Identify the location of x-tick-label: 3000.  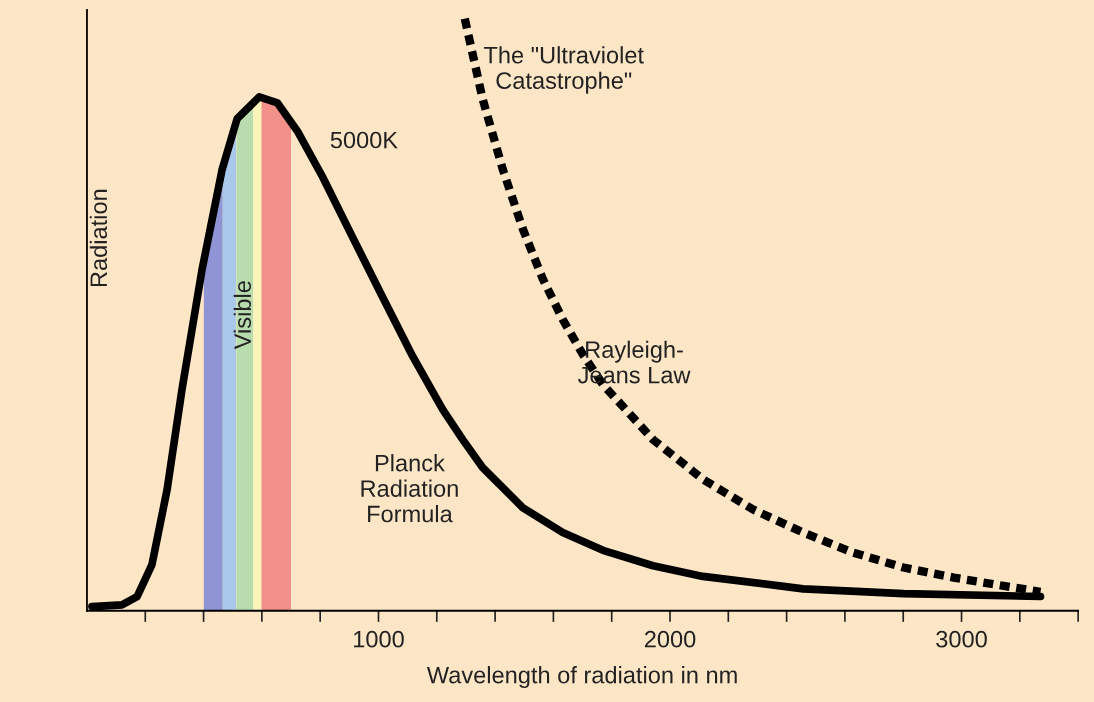
(961, 639).